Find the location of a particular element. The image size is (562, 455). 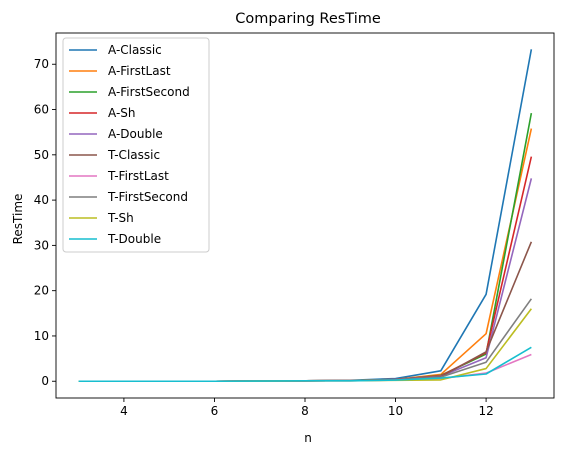

y-axis: 0 10 20 30 40 50 60 70 is located at coordinates (45, 222).